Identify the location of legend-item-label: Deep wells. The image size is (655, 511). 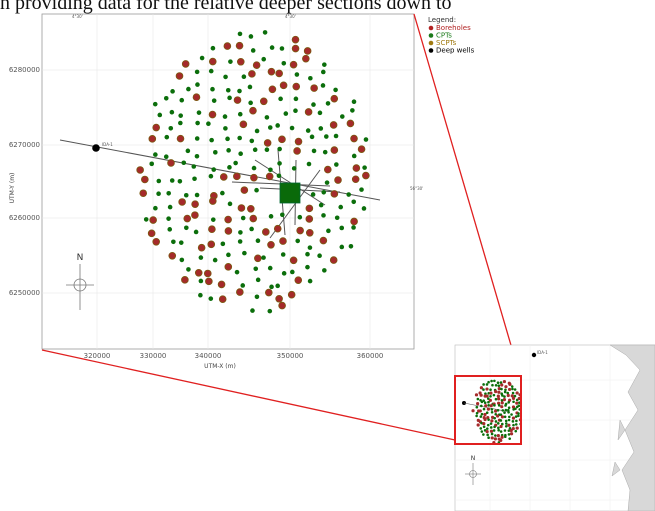
(455, 51).